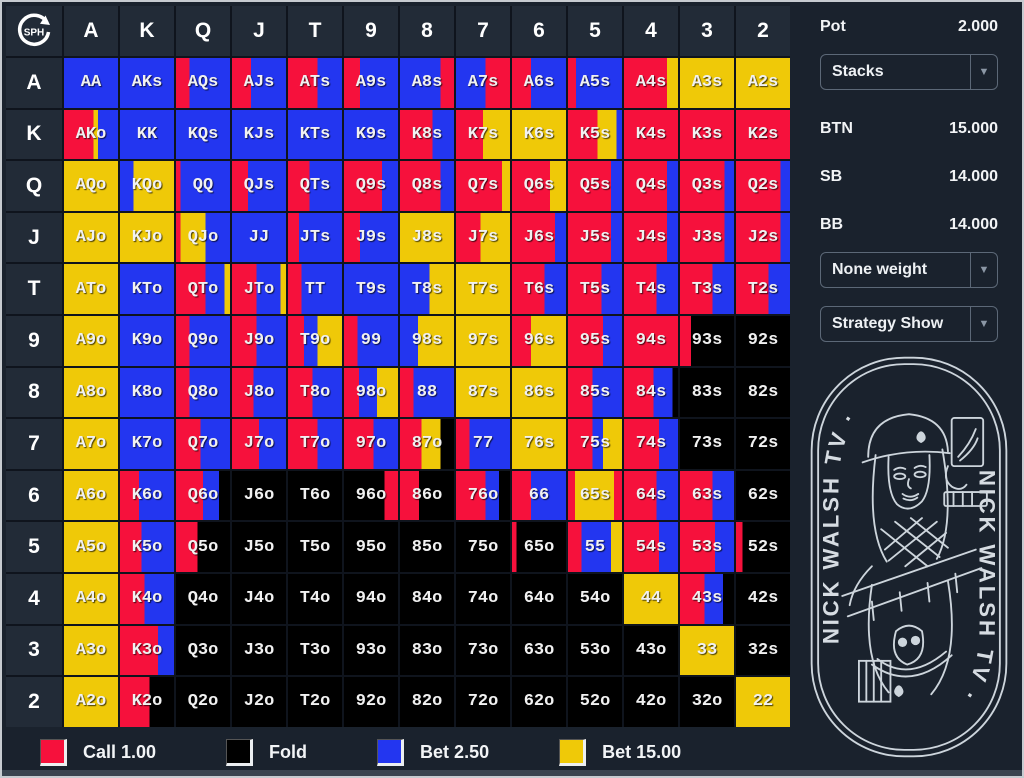 This screenshot has width=1024, height=778. Describe the element at coordinates (147, 186) in the screenshot. I see `hand-cell-KQo: KQo` at that location.